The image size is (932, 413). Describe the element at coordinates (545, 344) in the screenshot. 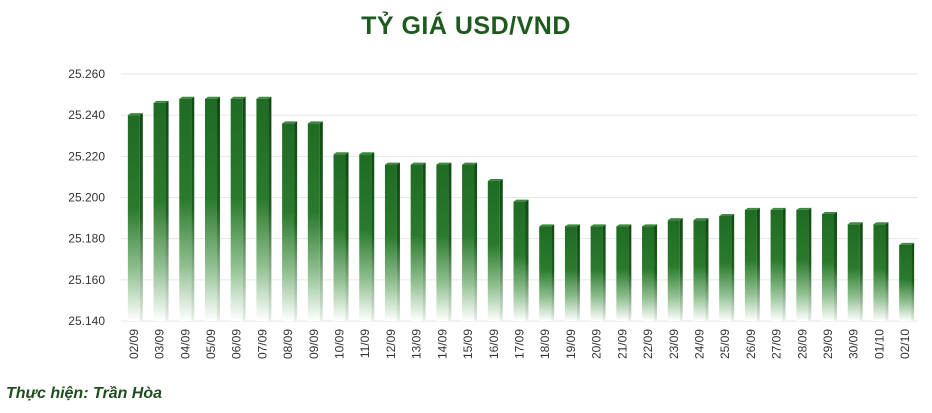

I see `x-tick-label: 18/09` at that location.